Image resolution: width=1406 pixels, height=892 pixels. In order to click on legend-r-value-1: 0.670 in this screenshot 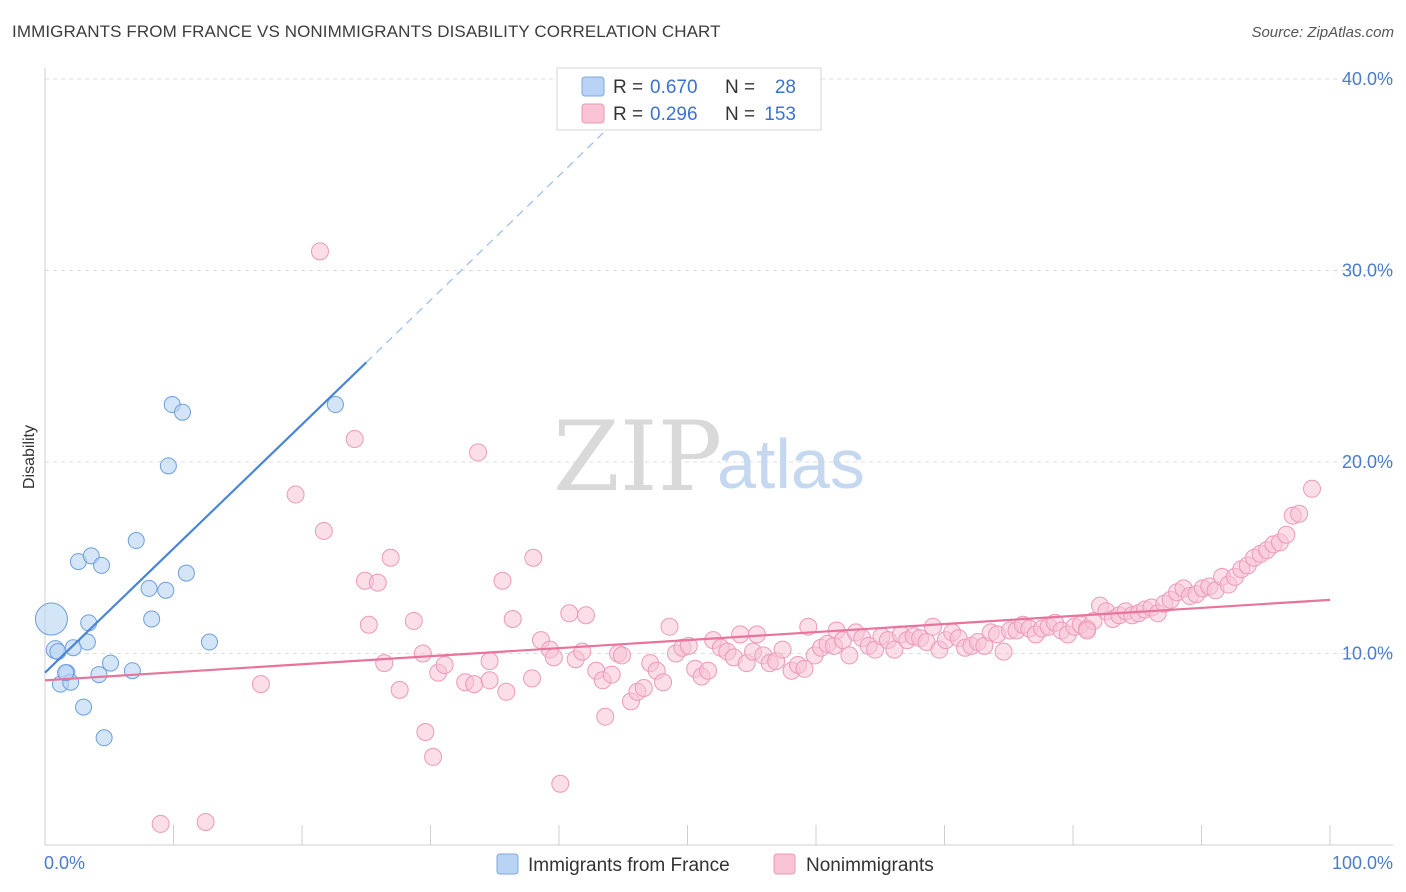, I will do `click(674, 87)`.